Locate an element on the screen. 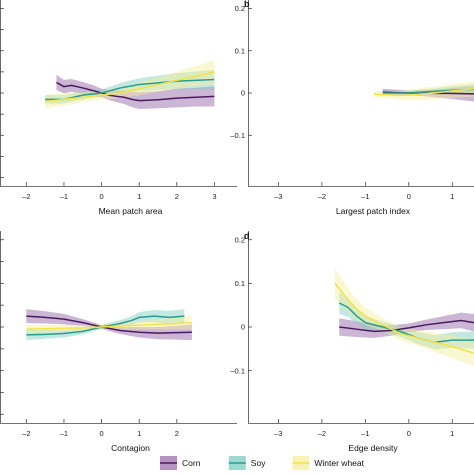 The image size is (474, 474). legend-label: Soy is located at coordinates (258, 463).